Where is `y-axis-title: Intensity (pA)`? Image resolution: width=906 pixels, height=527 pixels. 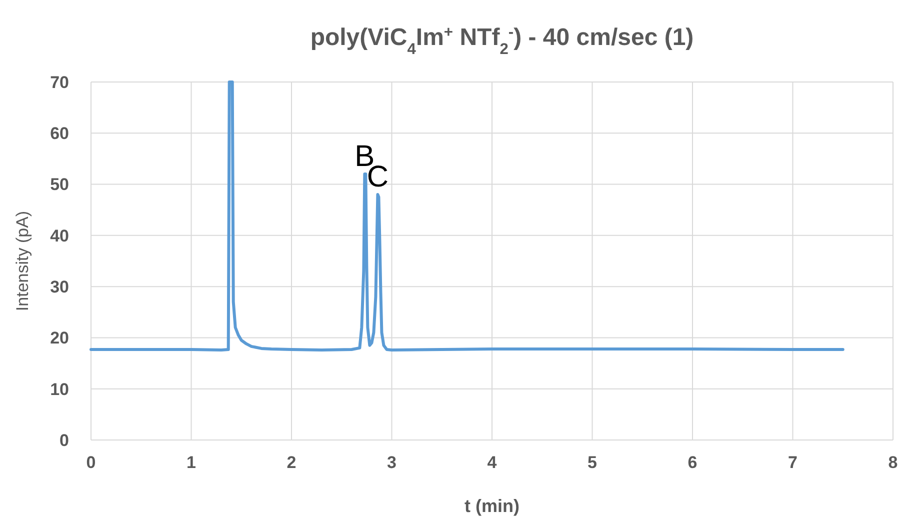 y-axis-title: Intensity (pA) is located at coordinates (22, 261).